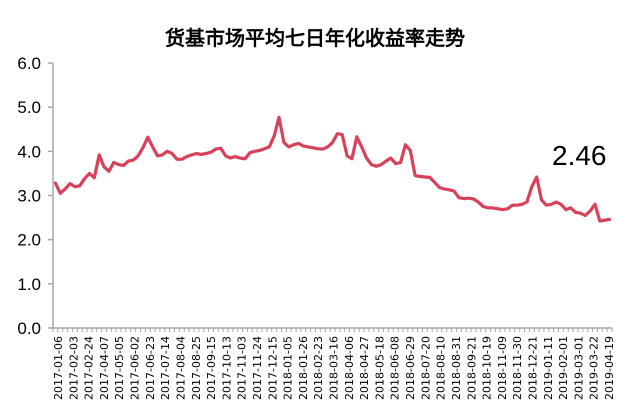 This screenshot has height=413, width=630. Describe the element at coordinates (29, 63) in the screenshot. I see `y-tick-label: 6.0` at that location.